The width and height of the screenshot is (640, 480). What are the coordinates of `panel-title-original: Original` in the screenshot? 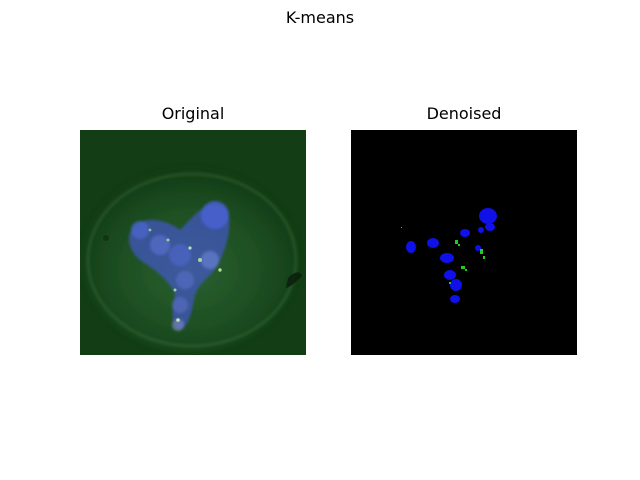 It's located at (193, 113).